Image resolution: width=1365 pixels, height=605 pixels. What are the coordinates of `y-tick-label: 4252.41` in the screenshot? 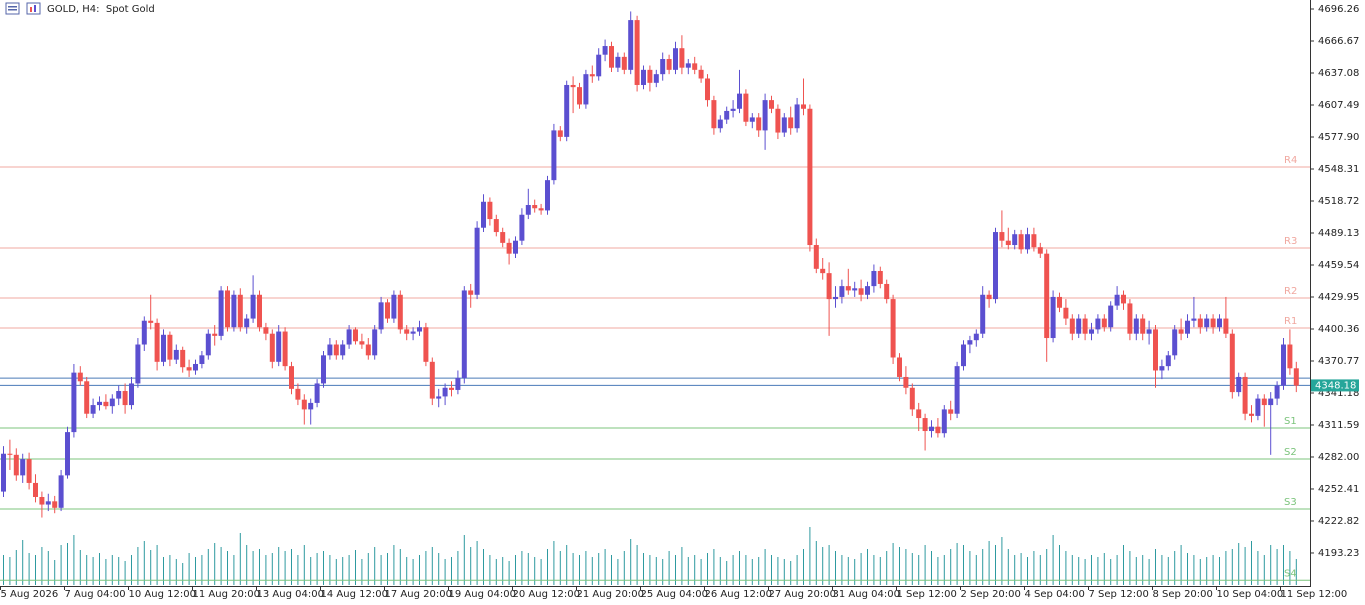 It's located at (1338, 489).